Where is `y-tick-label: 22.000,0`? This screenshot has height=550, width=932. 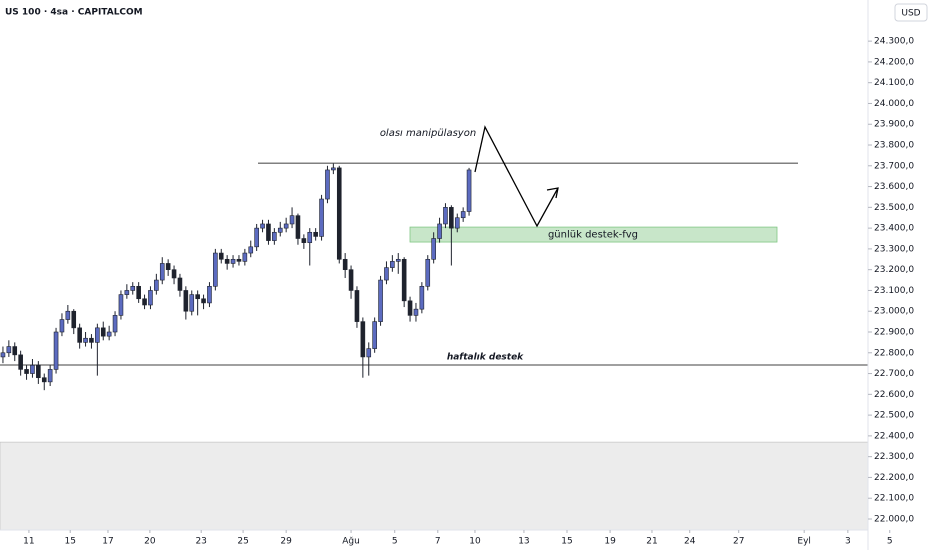
y-tick-label: 22.000,0 is located at coordinates (894, 519).